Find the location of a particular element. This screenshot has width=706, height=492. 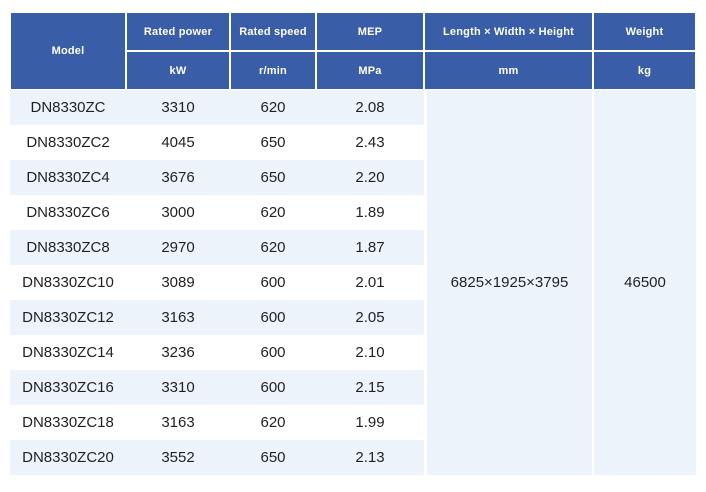

table-row: DN8330ZC20 3552 650 2.13 is located at coordinates (353, 457).